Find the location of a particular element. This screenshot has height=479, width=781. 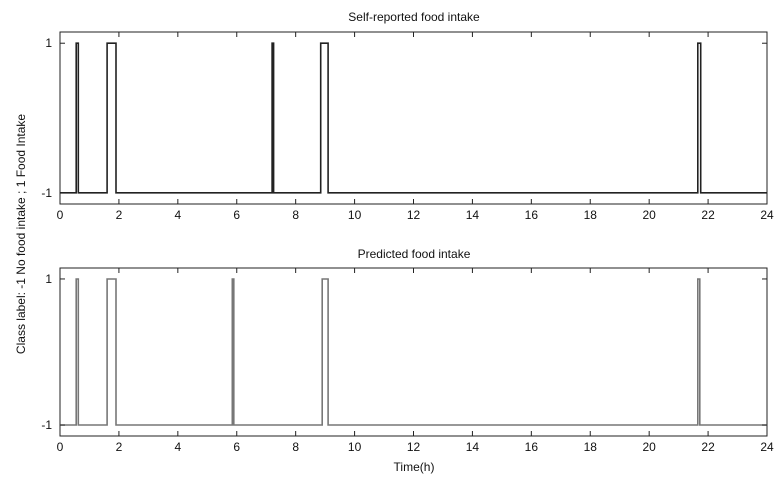

subplot-title: Self-reported food intake is located at coordinates (414, 17).